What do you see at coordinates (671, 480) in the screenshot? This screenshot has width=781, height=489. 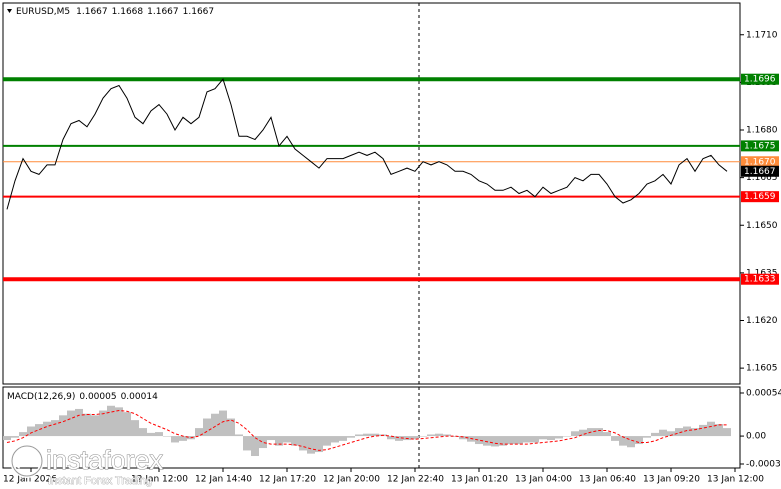 I see `x-tick-label: 13 Jan 09:20` at bounding box center [671, 480].